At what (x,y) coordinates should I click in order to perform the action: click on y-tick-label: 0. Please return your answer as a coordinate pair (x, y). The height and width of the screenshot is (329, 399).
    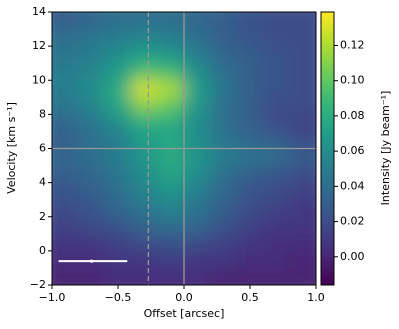
    Looking at the image, I should click on (42, 250).